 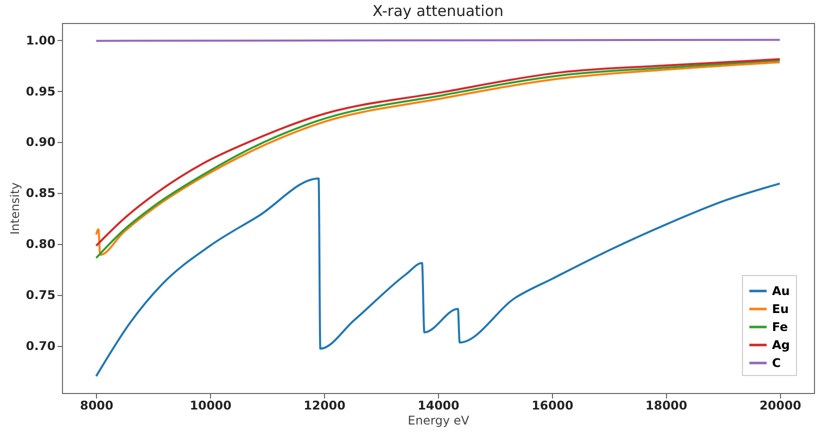 What do you see at coordinates (211, 405) in the screenshot?
I see `x-tick-label: 10000` at bounding box center [211, 405].